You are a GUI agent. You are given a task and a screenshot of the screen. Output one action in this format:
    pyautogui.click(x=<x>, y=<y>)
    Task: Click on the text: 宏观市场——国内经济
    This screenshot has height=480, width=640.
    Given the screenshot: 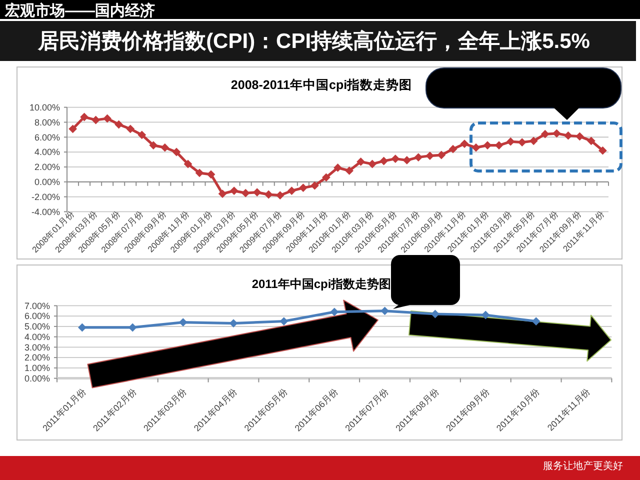 What is the action you would take?
    pyautogui.click(x=79, y=11)
    